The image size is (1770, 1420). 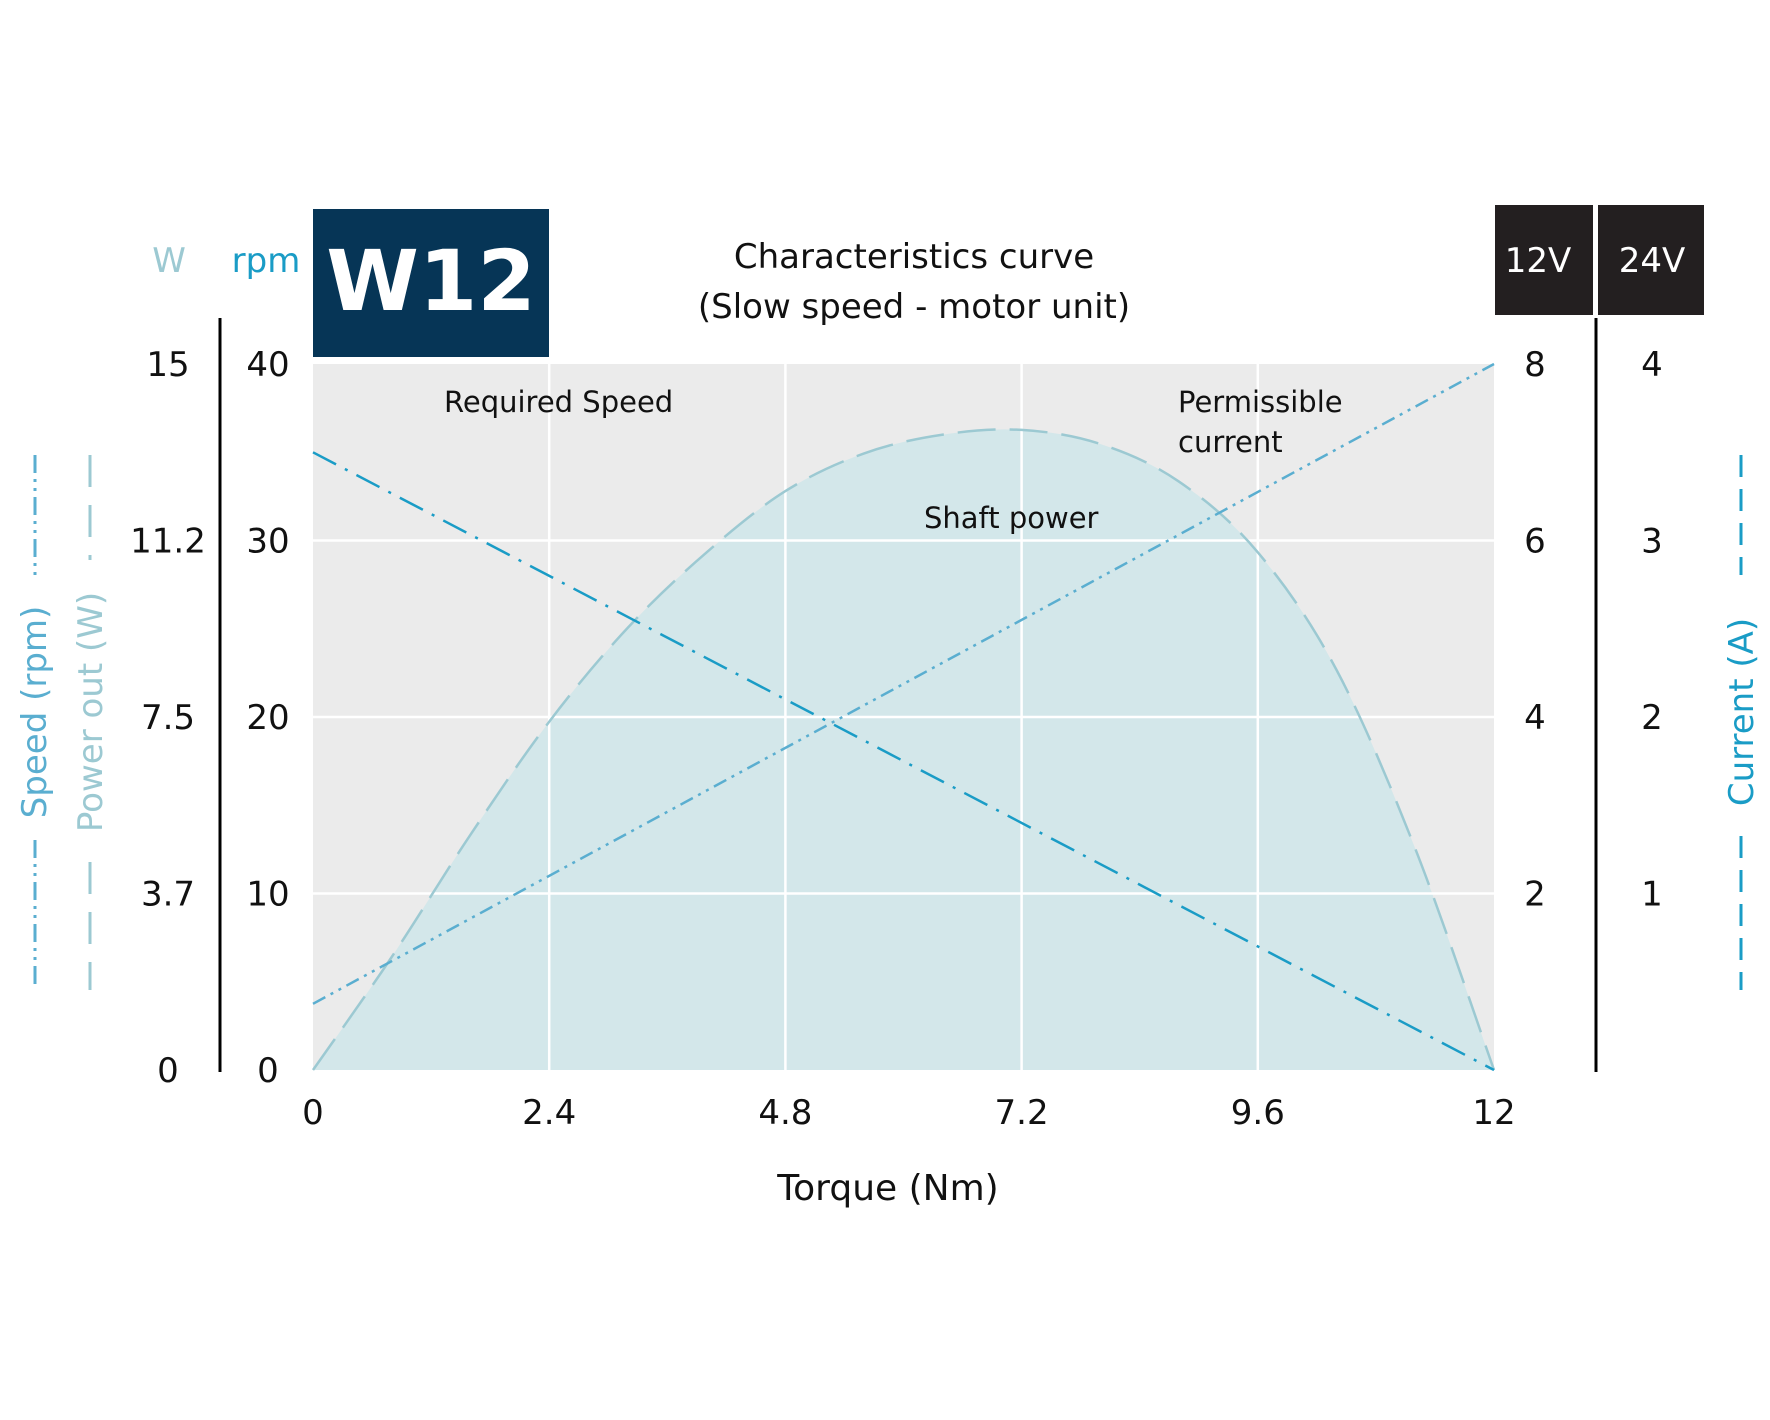 What do you see at coordinates (268, 1071) in the screenshot?
I see `speed-tick-label: 0` at bounding box center [268, 1071].